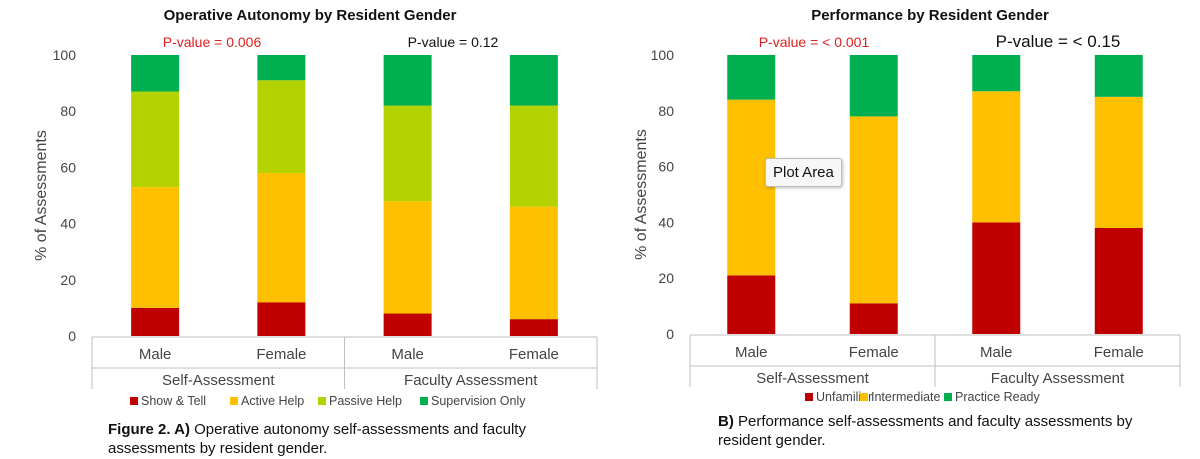 This screenshot has height=459, width=1200. I want to click on caption-a-label: Figure 2. A), so click(149, 429).